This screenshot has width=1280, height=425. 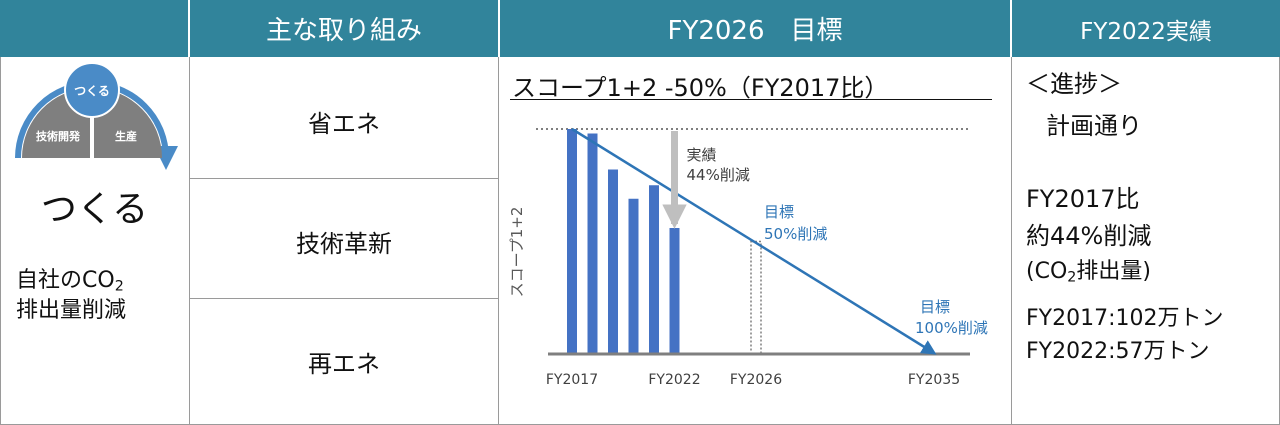 I want to click on badge-center-circle, so click(x=92, y=90).